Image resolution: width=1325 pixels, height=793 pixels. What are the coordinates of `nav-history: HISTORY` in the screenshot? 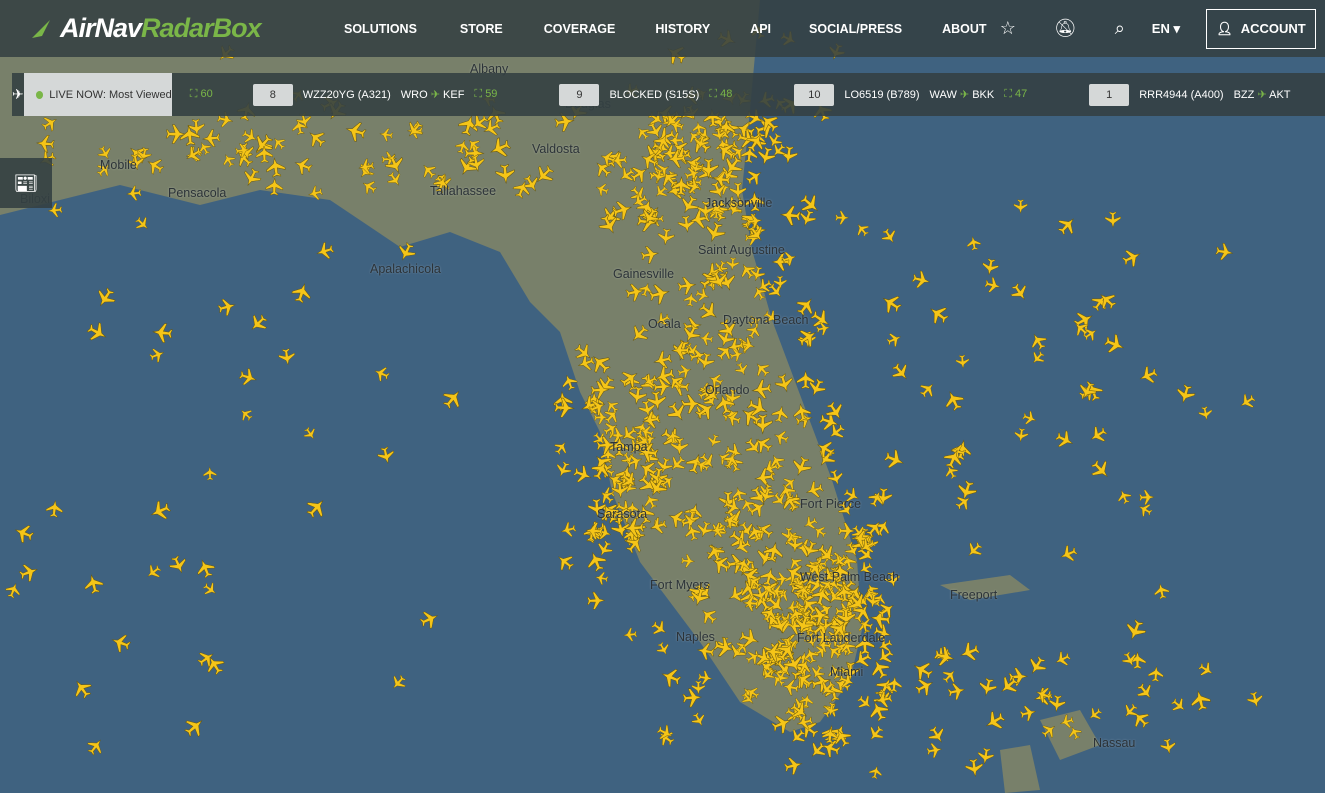 It's located at (683, 28).